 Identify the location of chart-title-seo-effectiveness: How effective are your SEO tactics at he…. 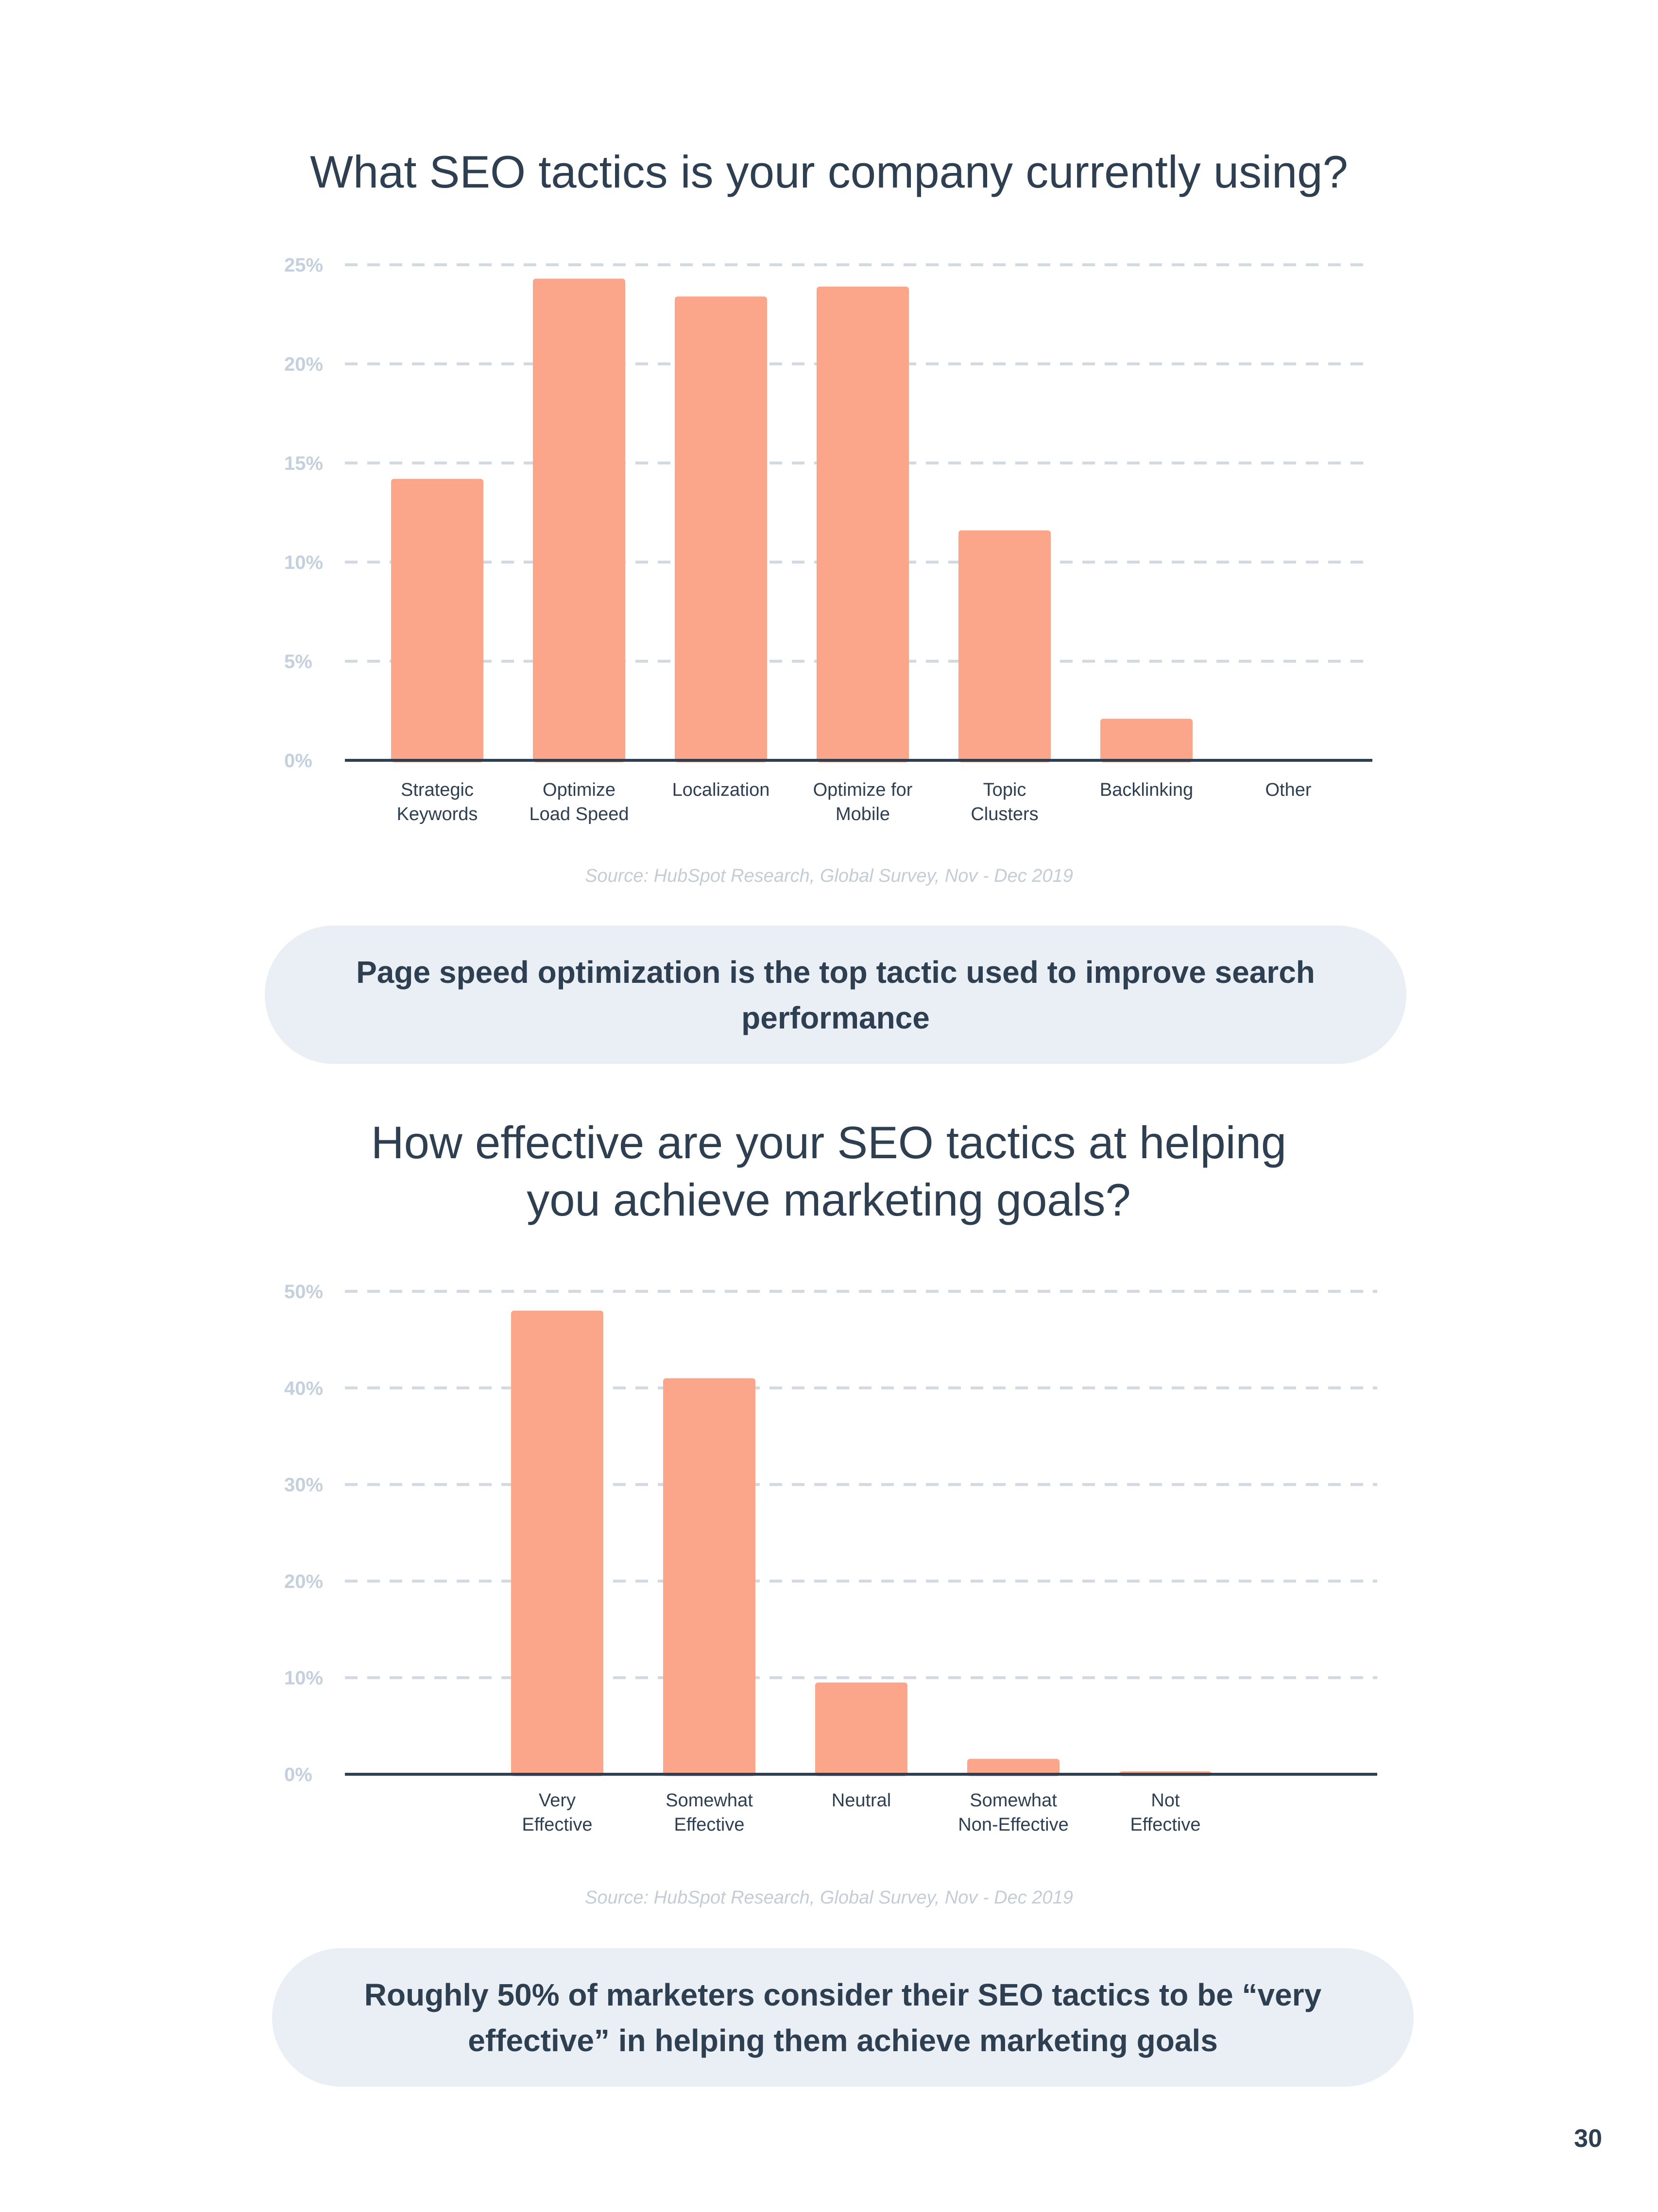
(829, 1171).